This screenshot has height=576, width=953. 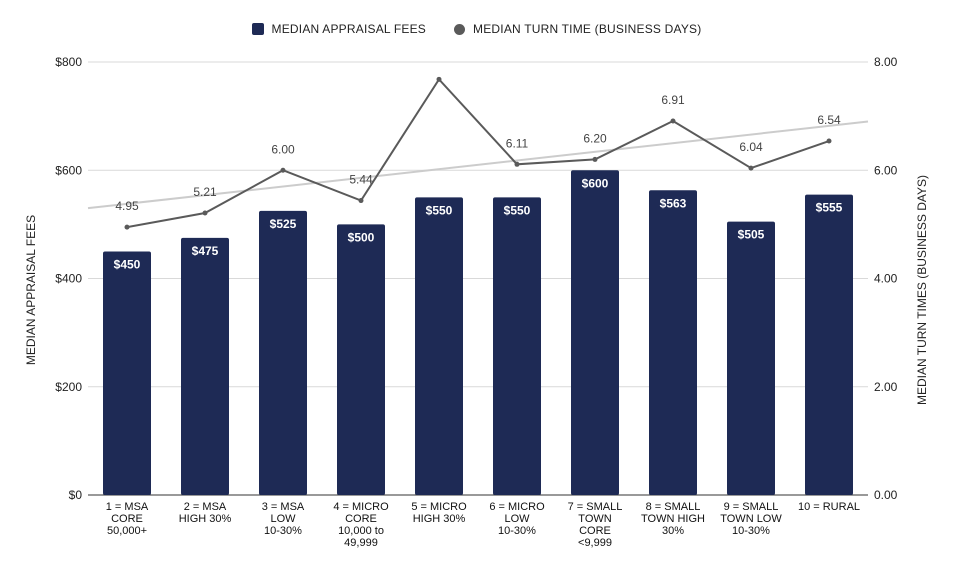 What do you see at coordinates (257, 29) in the screenshot?
I see `legend-swatch-bar` at bounding box center [257, 29].